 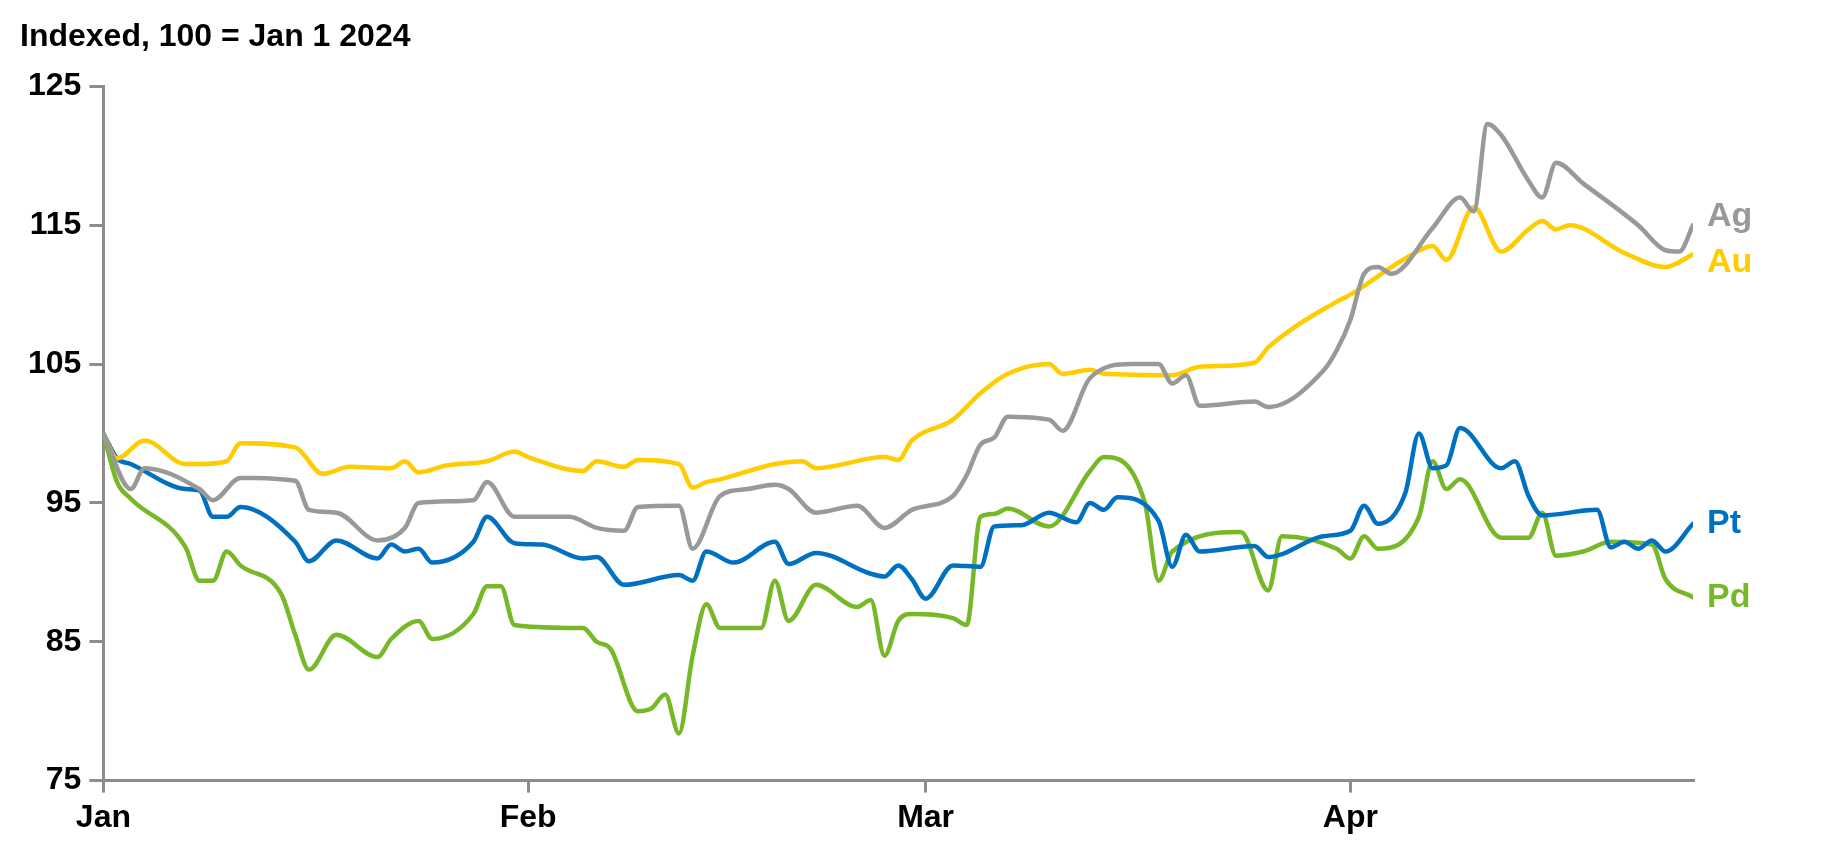 What do you see at coordinates (926, 815) in the screenshot?
I see `x-tick-label: Mar` at bounding box center [926, 815].